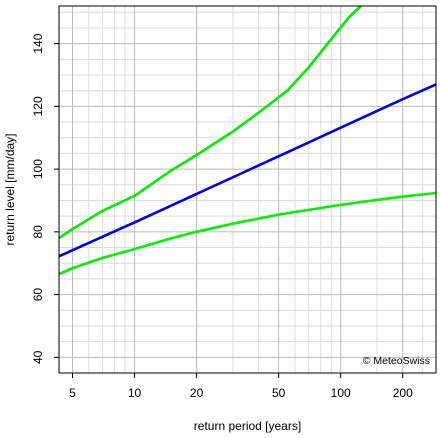 Image resolution: width=440 pixels, height=438 pixels. Describe the element at coordinates (38, 295) in the screenshot. I see `y-tick-label: 60` at that location.